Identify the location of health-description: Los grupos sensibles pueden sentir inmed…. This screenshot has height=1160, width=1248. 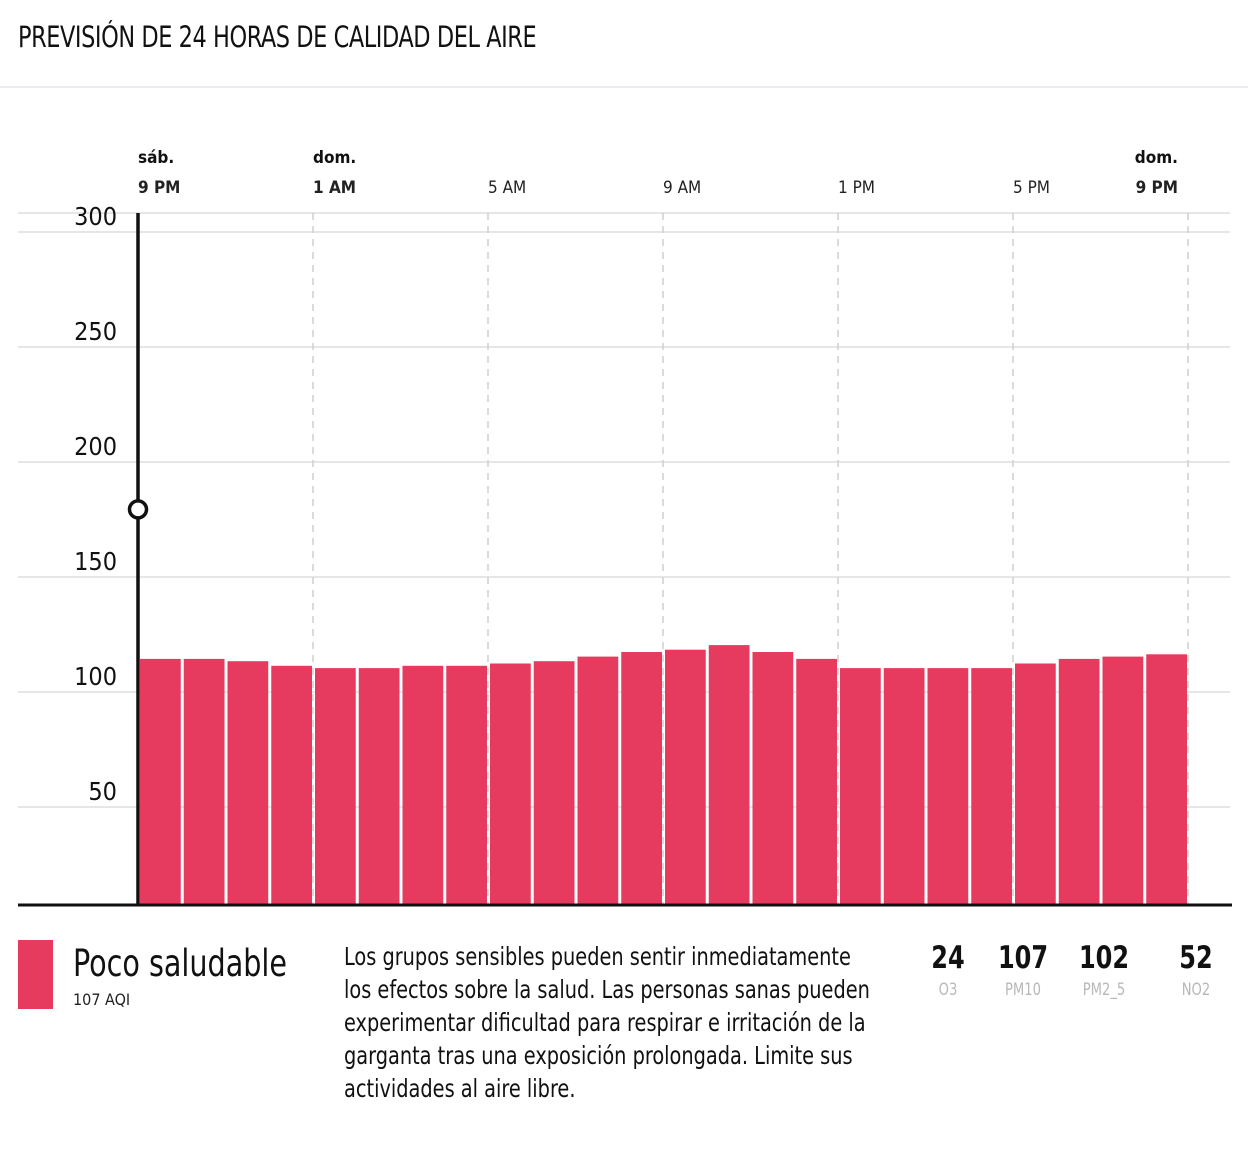
(607, 1022).